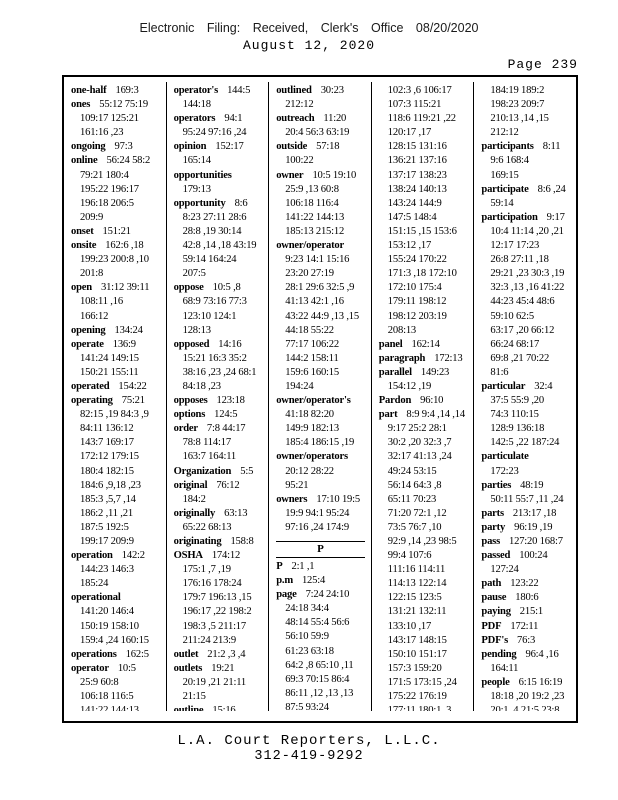  I want to click on index-entry: opening 134:24, so click(117, 331).